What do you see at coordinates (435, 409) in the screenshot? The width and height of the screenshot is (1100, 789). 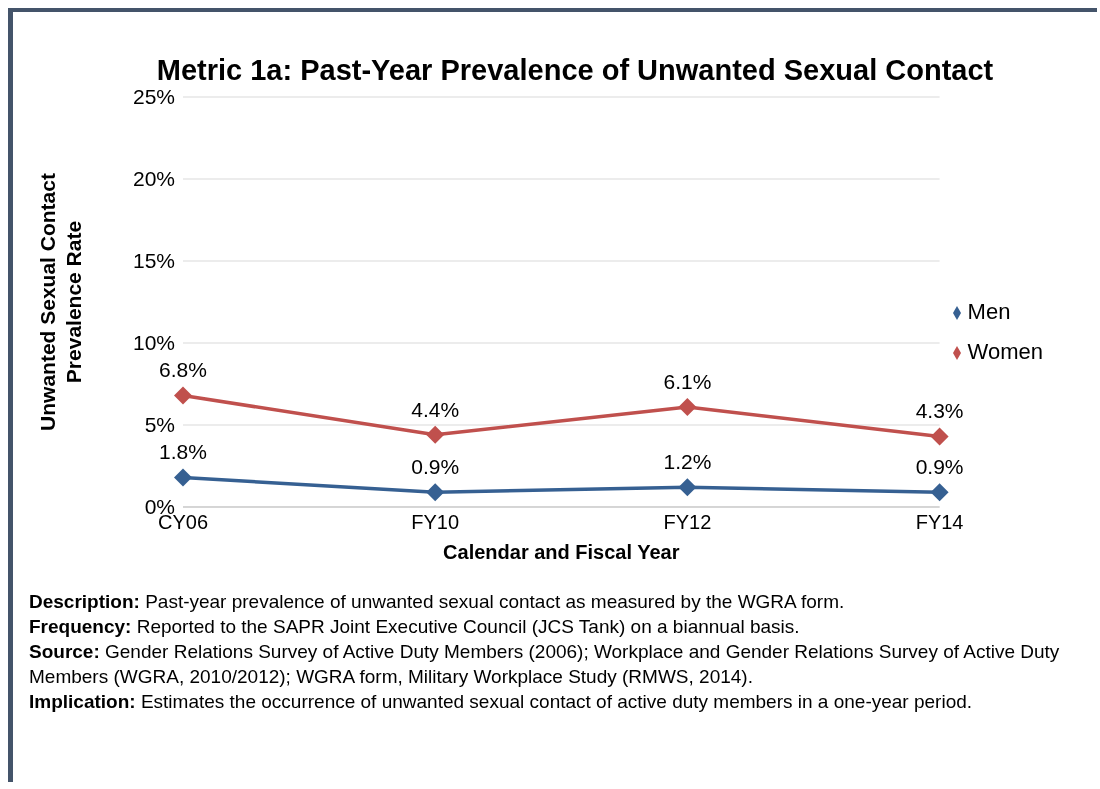 I see `data-label: 4.4%` at bounding box center [435, 409].